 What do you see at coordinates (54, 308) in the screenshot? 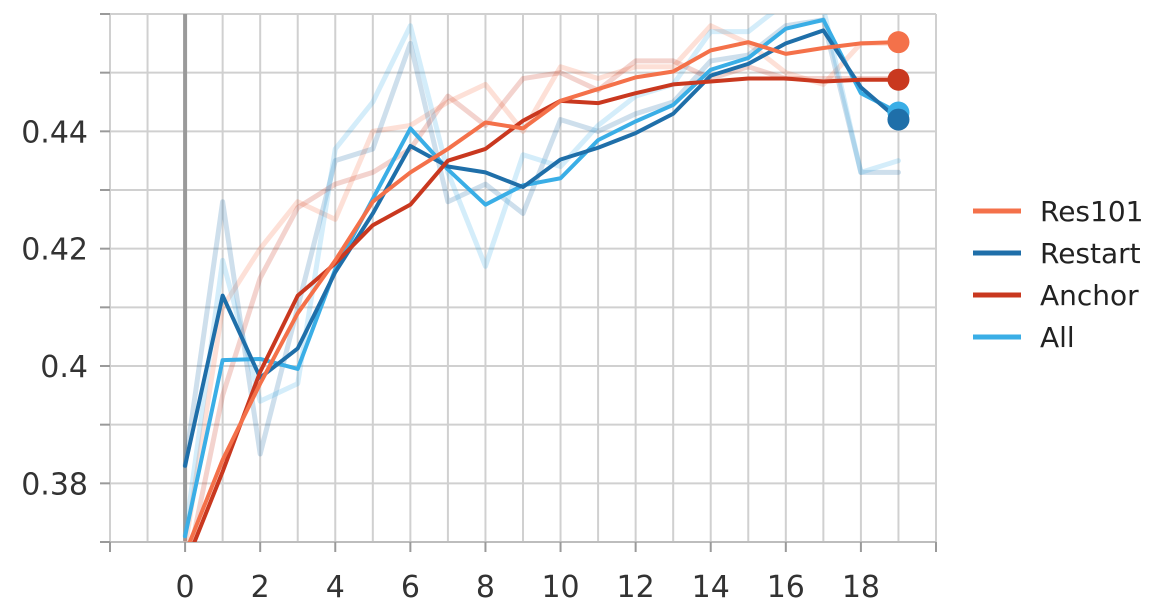
I see `y-tick-labels: 0.38 0.4 0.42 0.44` at bounding box center [54, 308].